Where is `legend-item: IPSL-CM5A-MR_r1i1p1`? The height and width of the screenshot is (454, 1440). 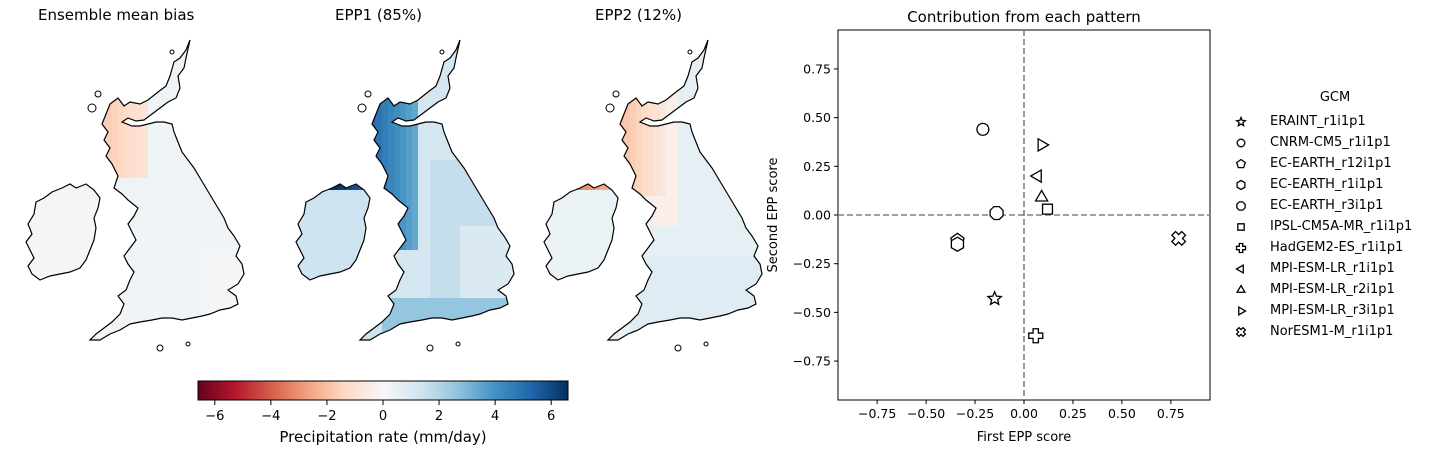
legend-item: IPSL-CM5A-MR_r1i1p1 is located at coordinates (1330, 226).